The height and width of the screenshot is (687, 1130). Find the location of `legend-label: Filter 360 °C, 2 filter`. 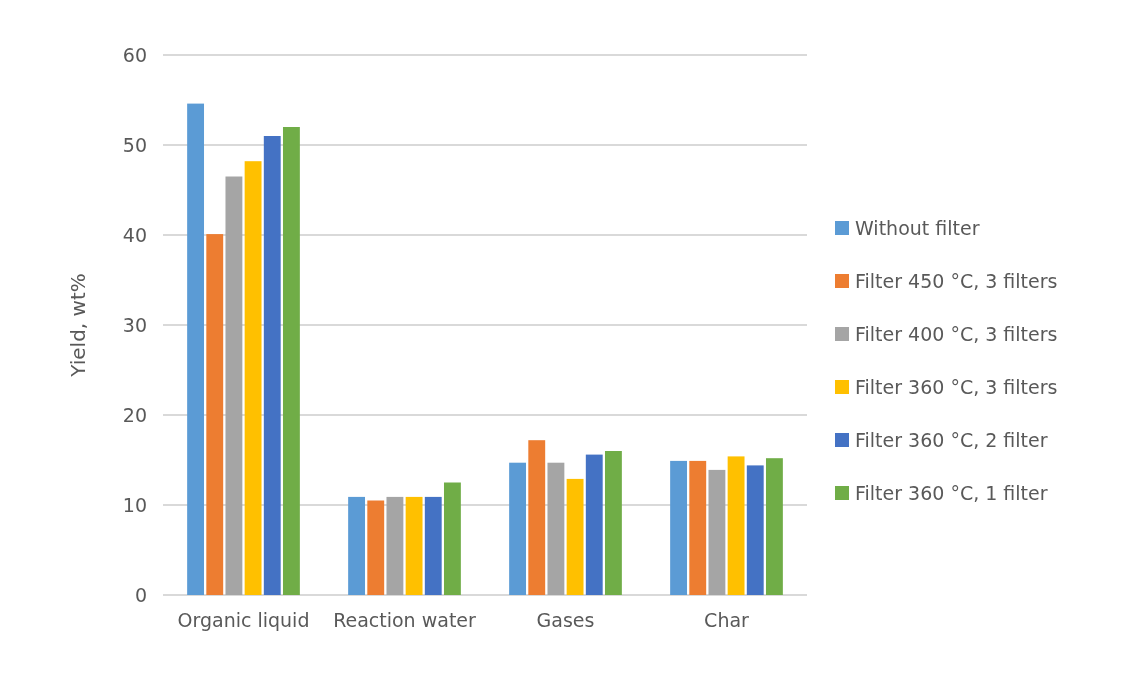

legend-label: Filter 360 °C, 2 filter is located at coordinates (951, 439).